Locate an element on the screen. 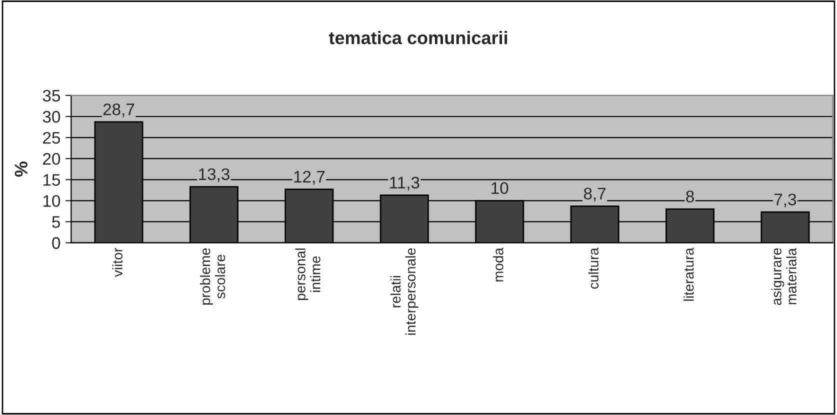 This screenshot has width=837, height=415. x-tick-label: viitor is located at coordinates (117, 262).